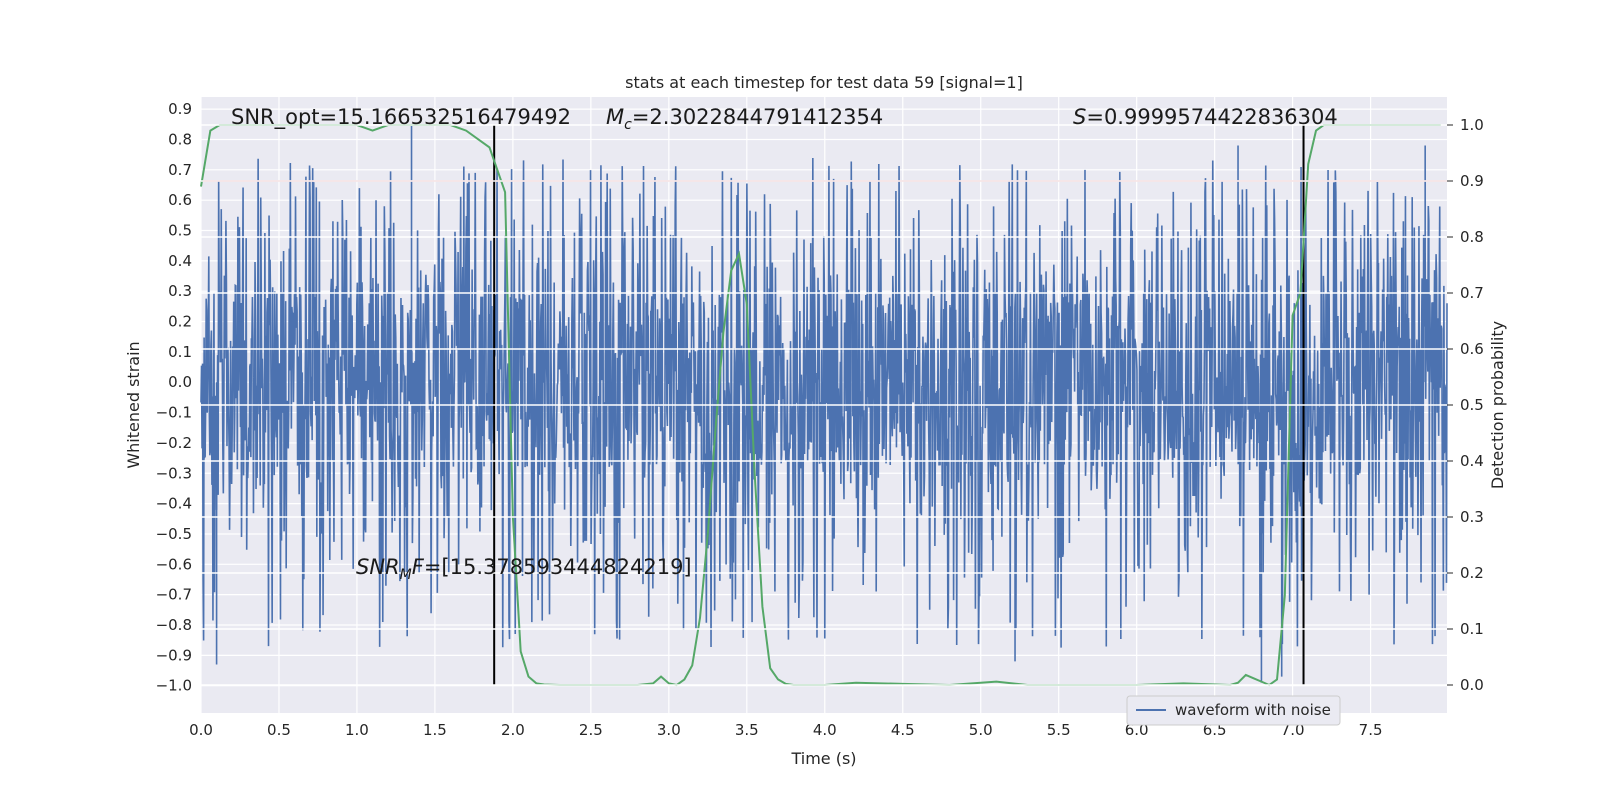  Describe the element at coordinates (174, 413) in the screenshot. I see `y-tick-label: −0.1` at that location.